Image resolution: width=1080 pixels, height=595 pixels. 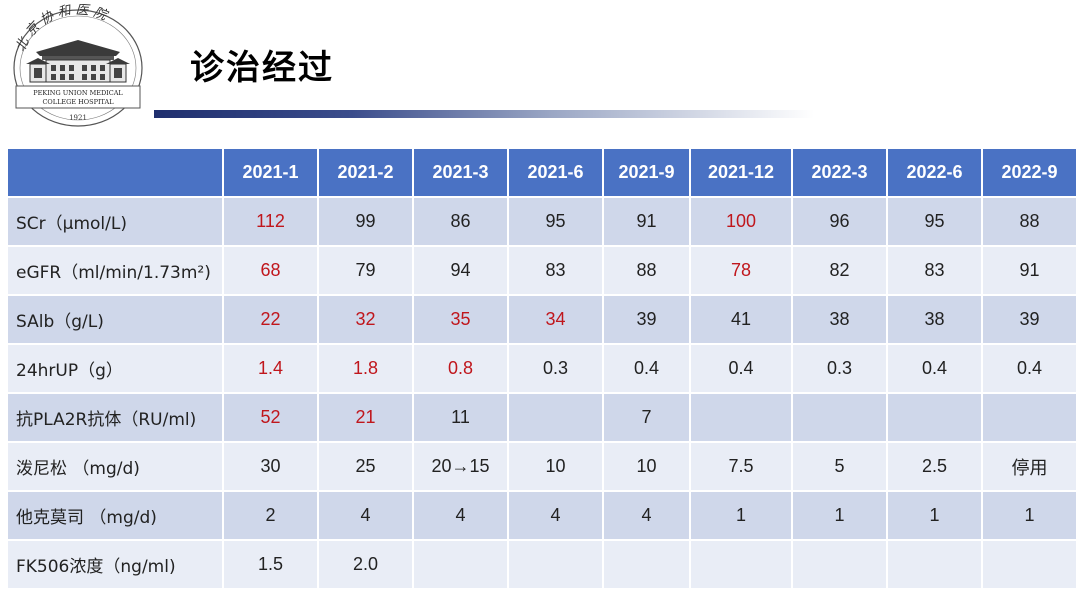 What do you see at coordinates (270, 515) in the screenshot?
I see `table-cell: 2` at bounding box center [270, 515].